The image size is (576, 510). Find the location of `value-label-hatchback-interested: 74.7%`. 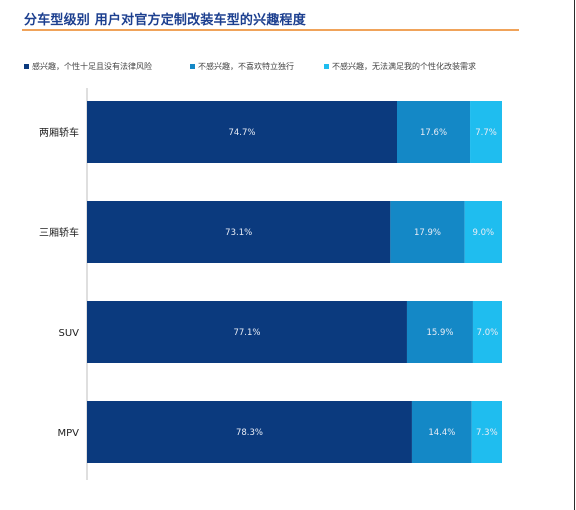

value-label-hatchback-interested: 74.7% is located at coordinates (241, 133).